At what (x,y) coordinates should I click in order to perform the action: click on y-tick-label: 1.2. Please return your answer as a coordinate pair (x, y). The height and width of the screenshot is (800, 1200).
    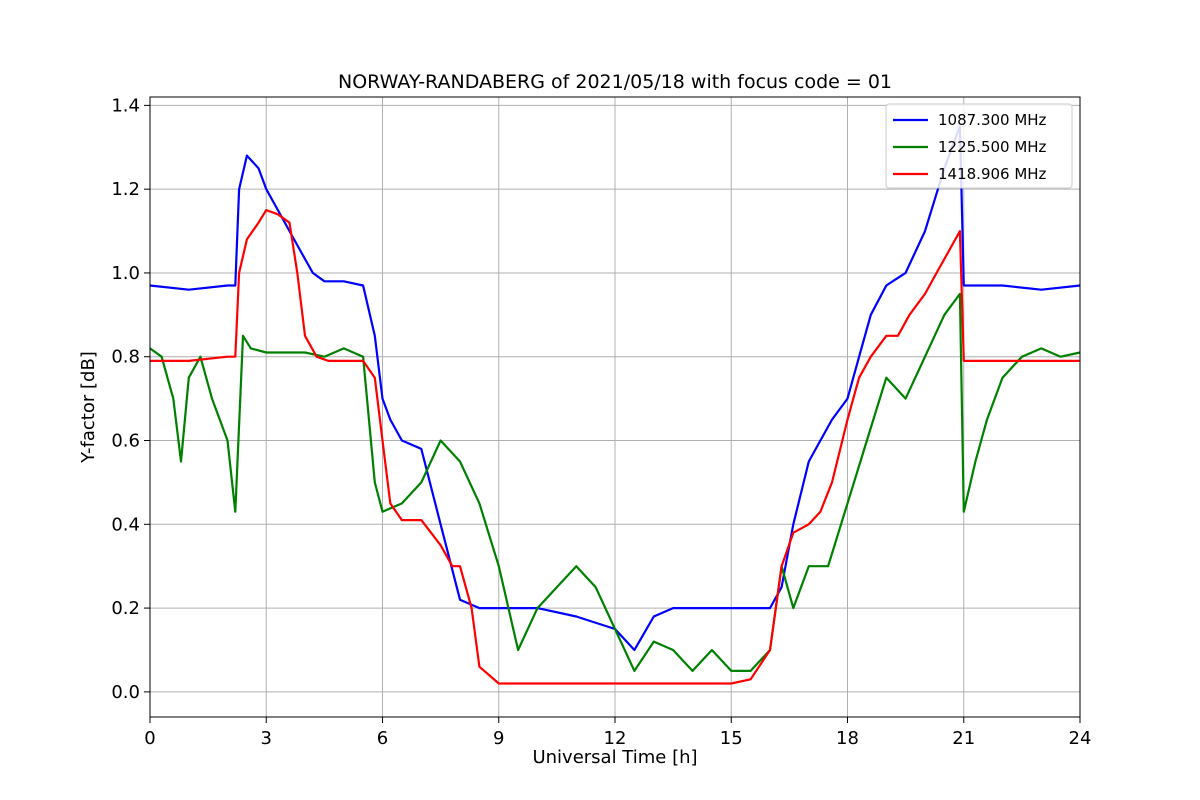
    Looking at the image, I should click on (125, 189).